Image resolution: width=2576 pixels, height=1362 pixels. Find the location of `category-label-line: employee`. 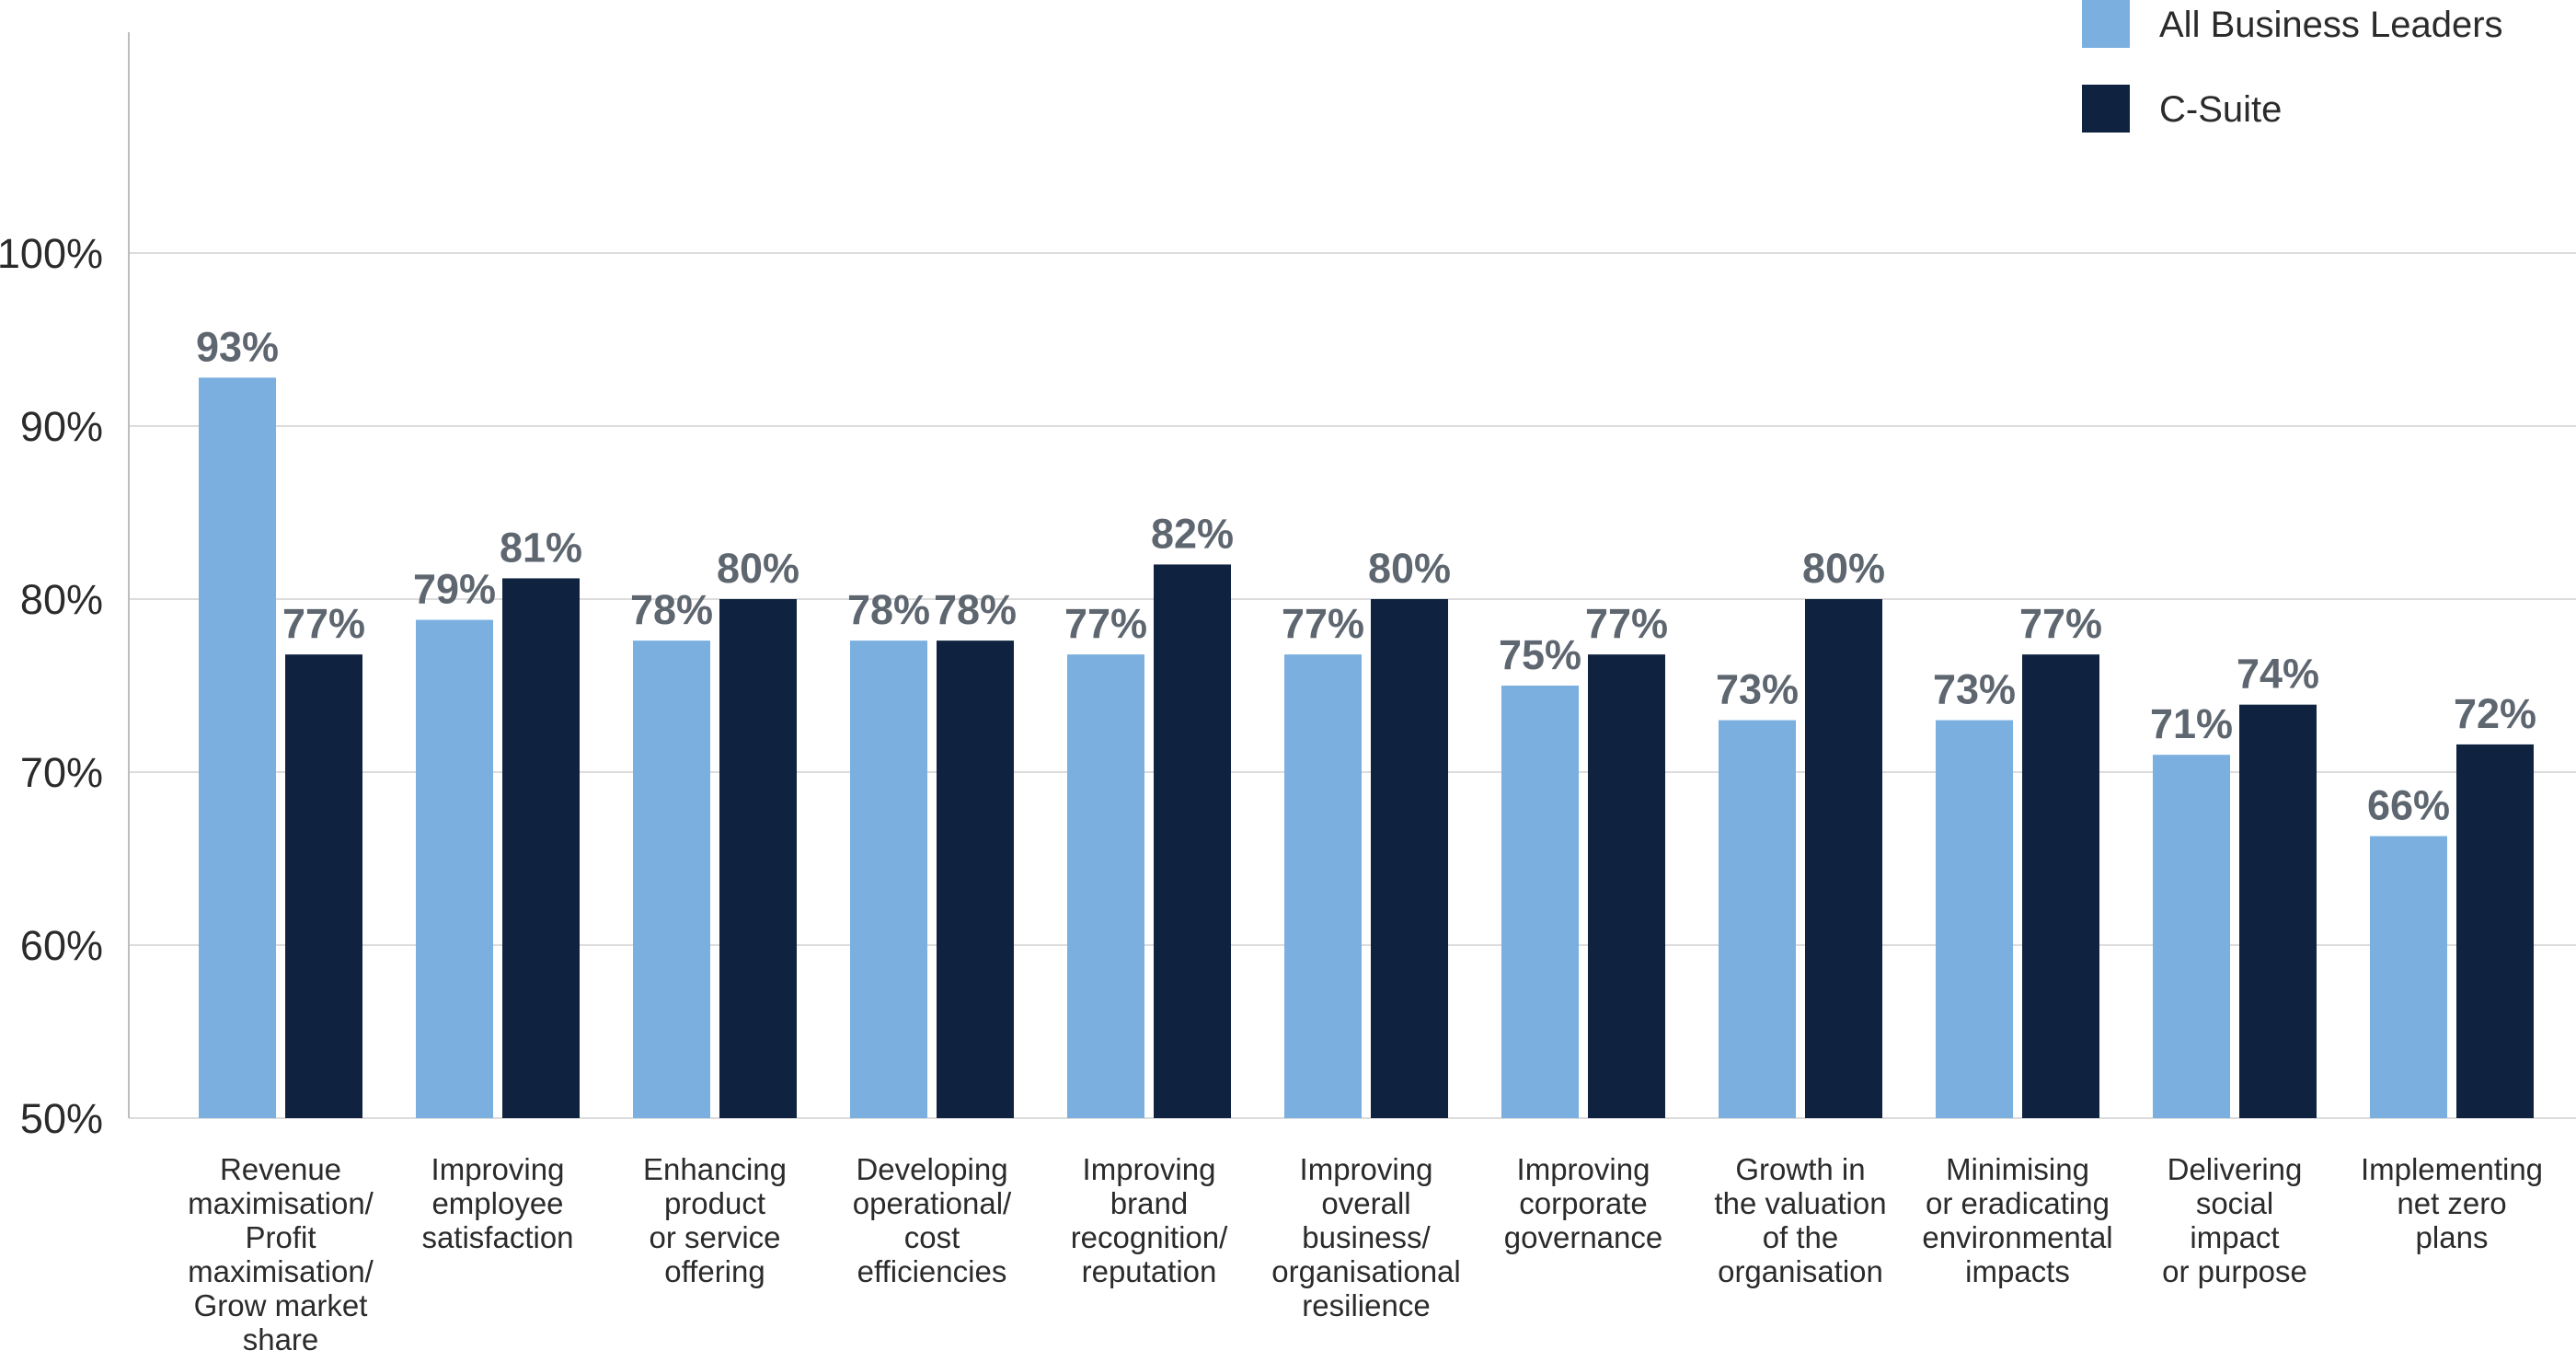

category-label-line: employee is located at coordinates (497, 1203).